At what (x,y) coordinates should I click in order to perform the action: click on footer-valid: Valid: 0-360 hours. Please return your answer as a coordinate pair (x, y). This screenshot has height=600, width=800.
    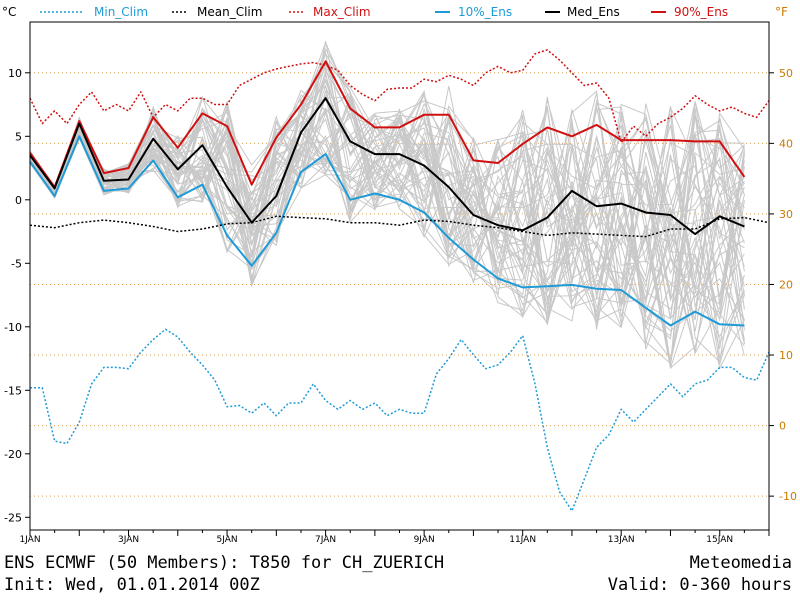
    Looking at the image, I should click on (699, 585).